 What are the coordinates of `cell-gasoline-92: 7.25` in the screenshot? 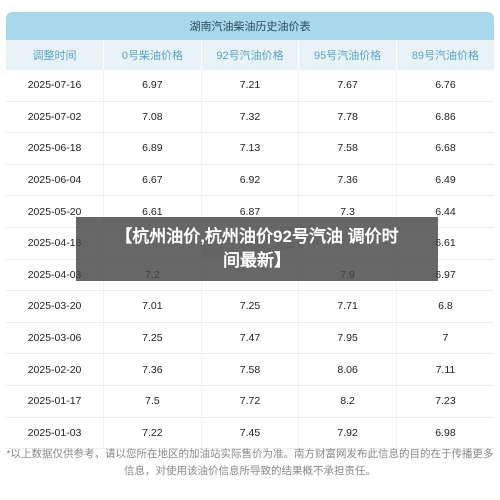 It's located at (250, 306).